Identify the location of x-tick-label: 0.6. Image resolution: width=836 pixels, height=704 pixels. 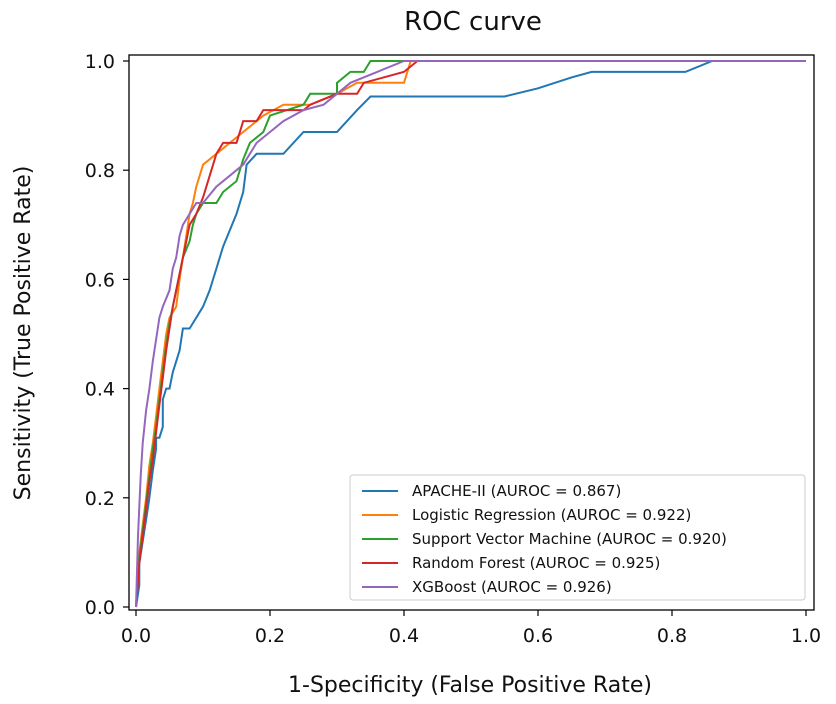
(538, 636).